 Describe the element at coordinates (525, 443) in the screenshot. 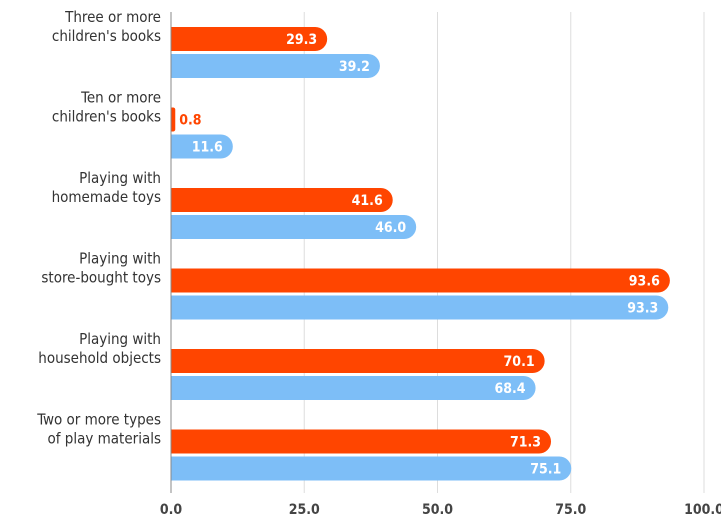

I see `data-label: 71.3` at that location.